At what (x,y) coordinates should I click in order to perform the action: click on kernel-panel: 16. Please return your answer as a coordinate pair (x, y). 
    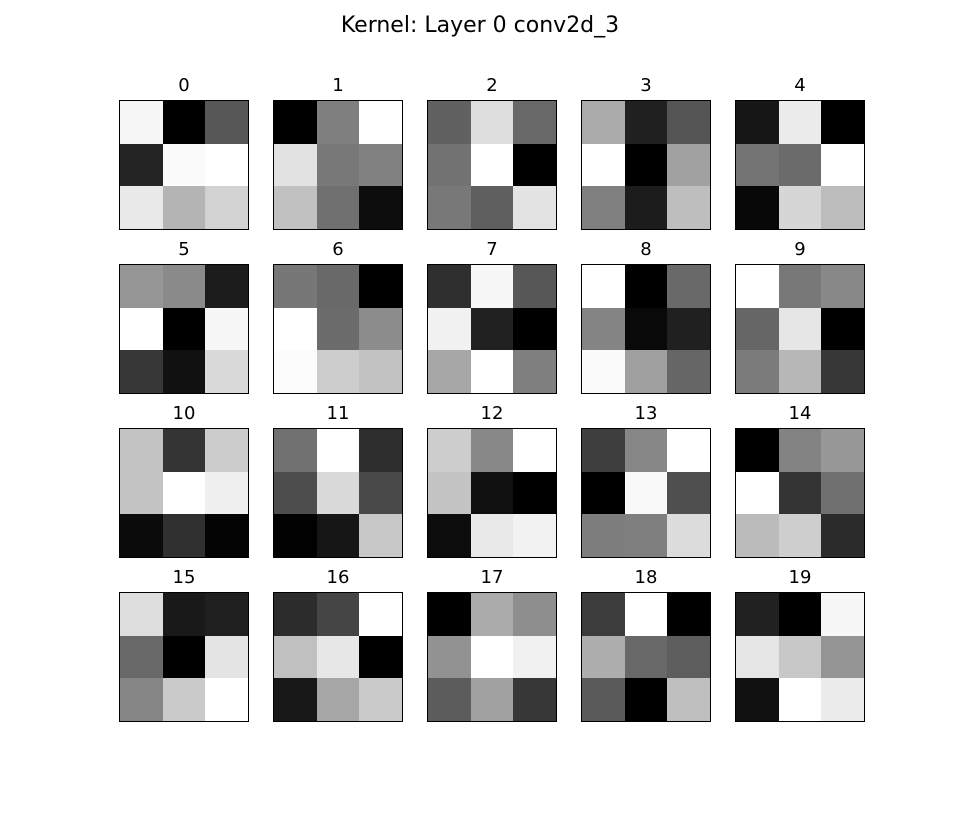
    Looking at the image, I should click on (338, 643).